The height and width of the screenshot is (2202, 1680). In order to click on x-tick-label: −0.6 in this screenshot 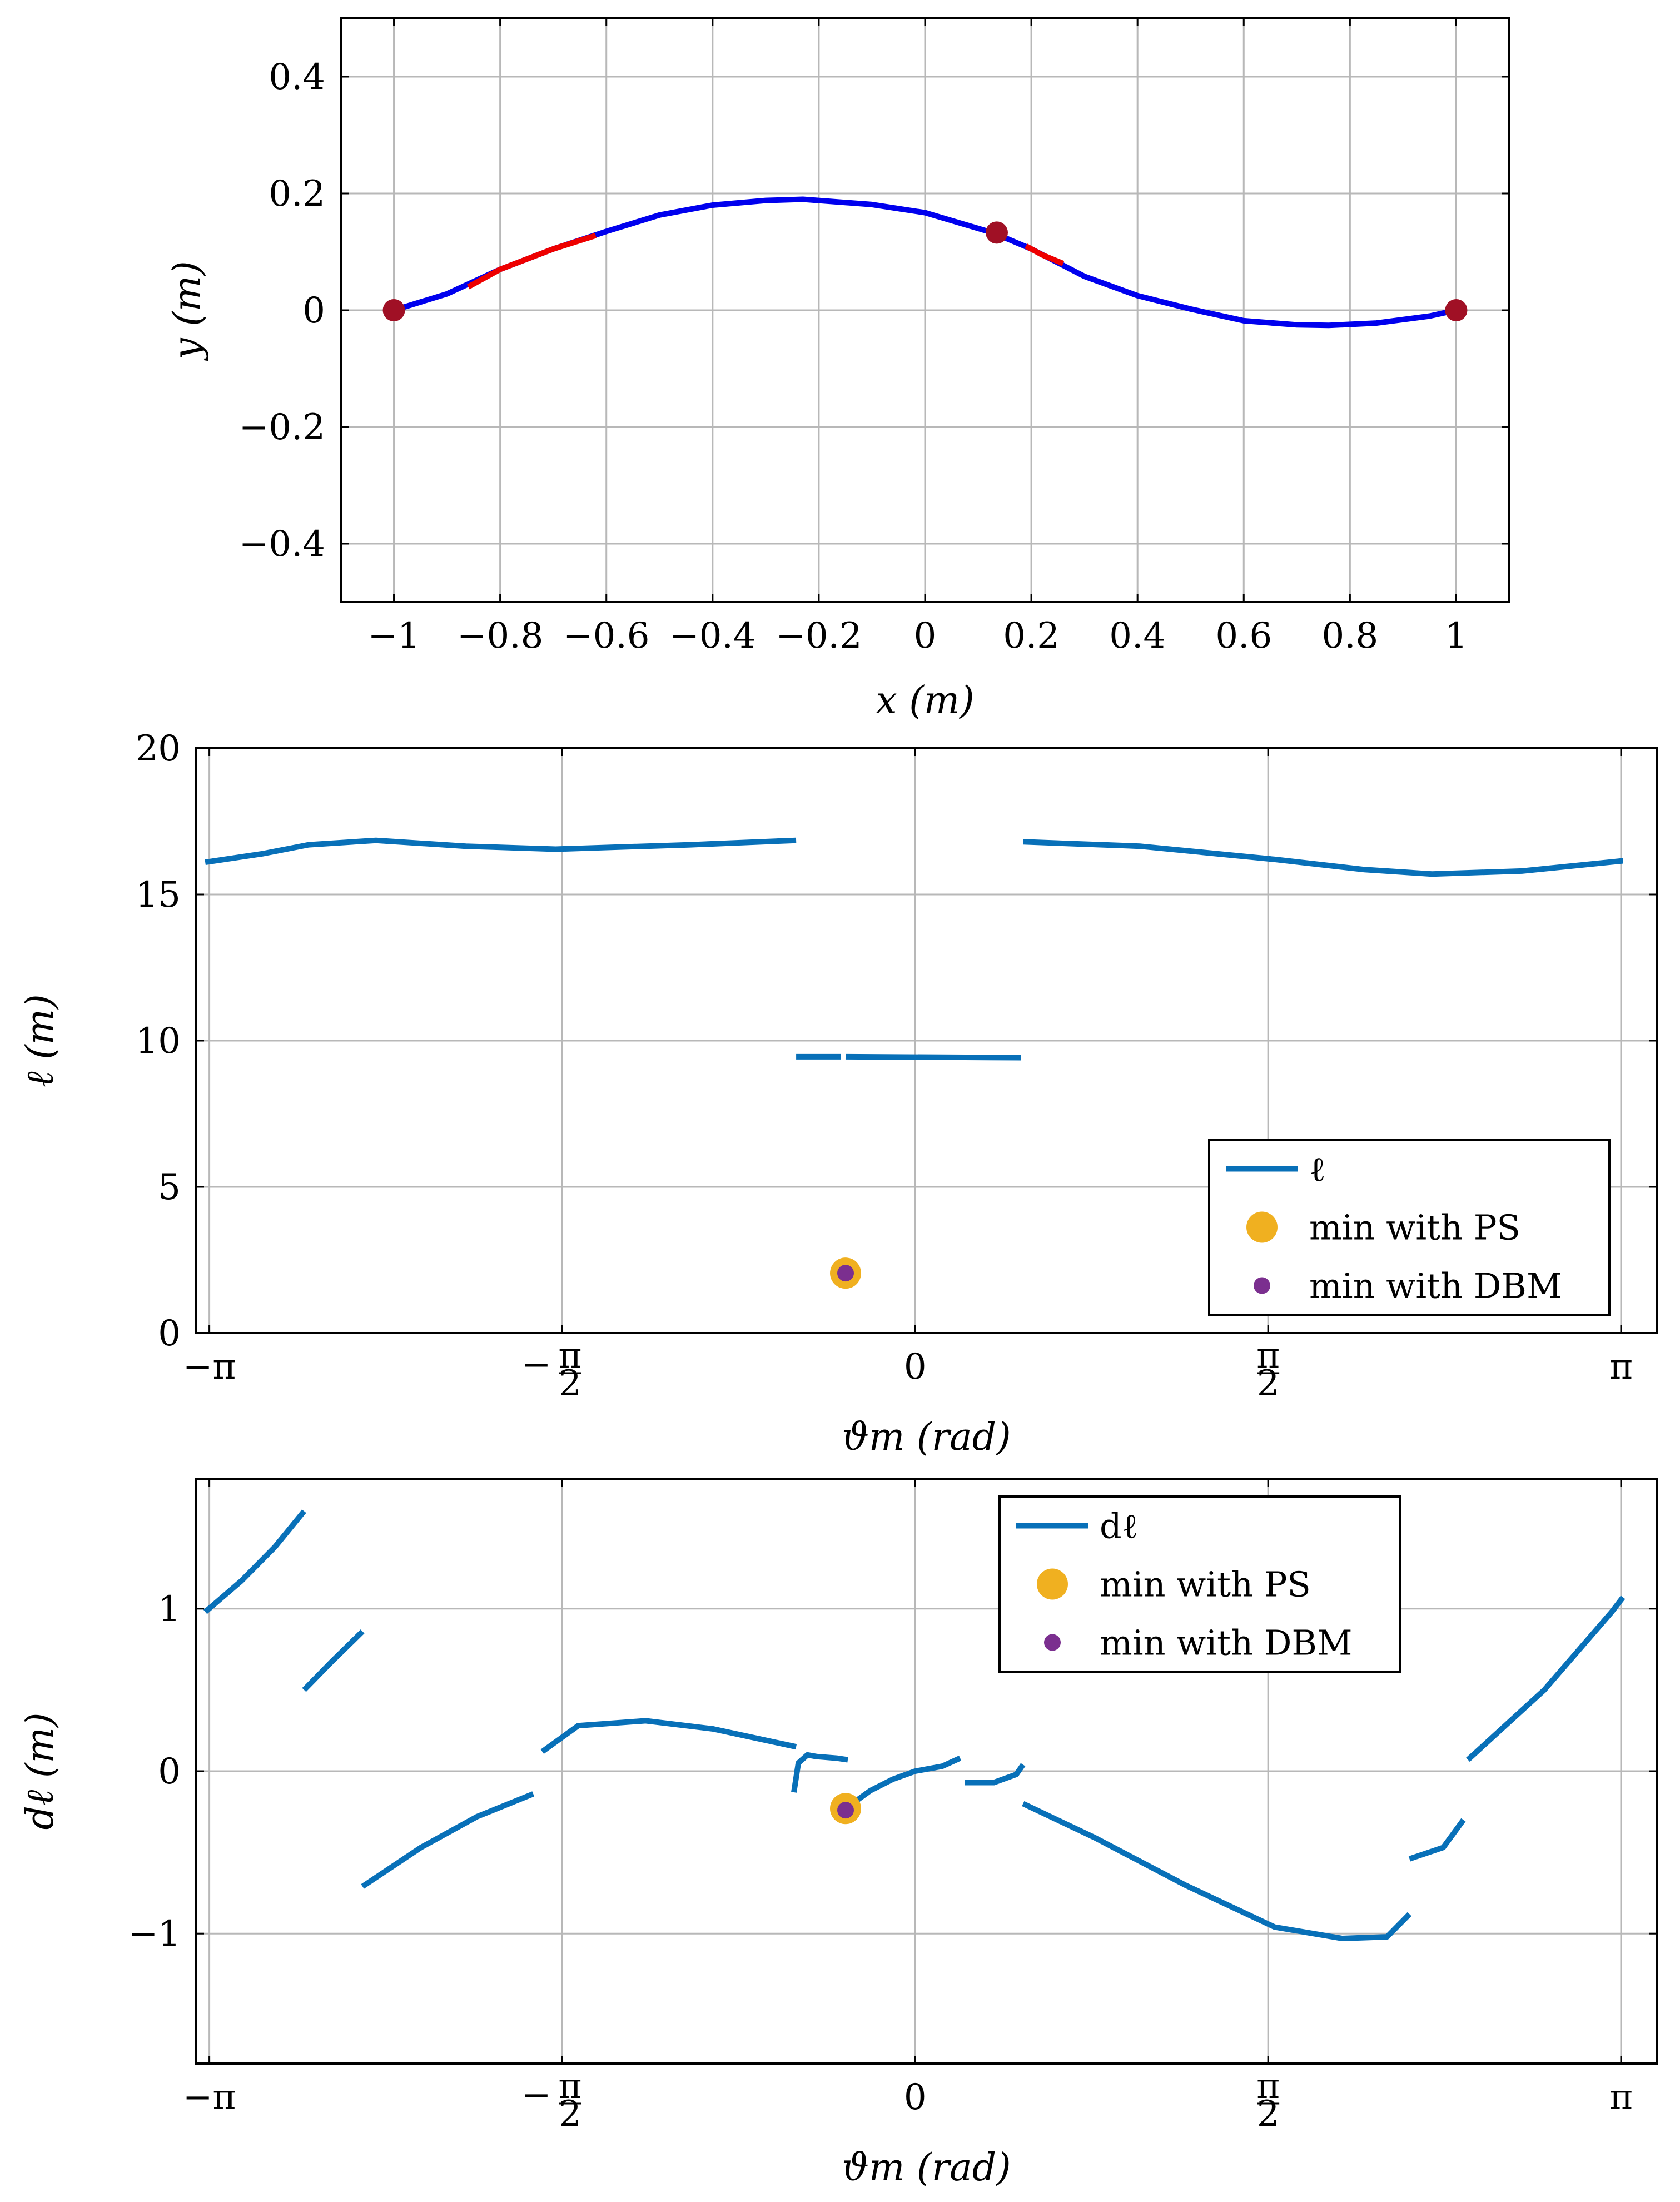, I will do `click(606, 636)`.